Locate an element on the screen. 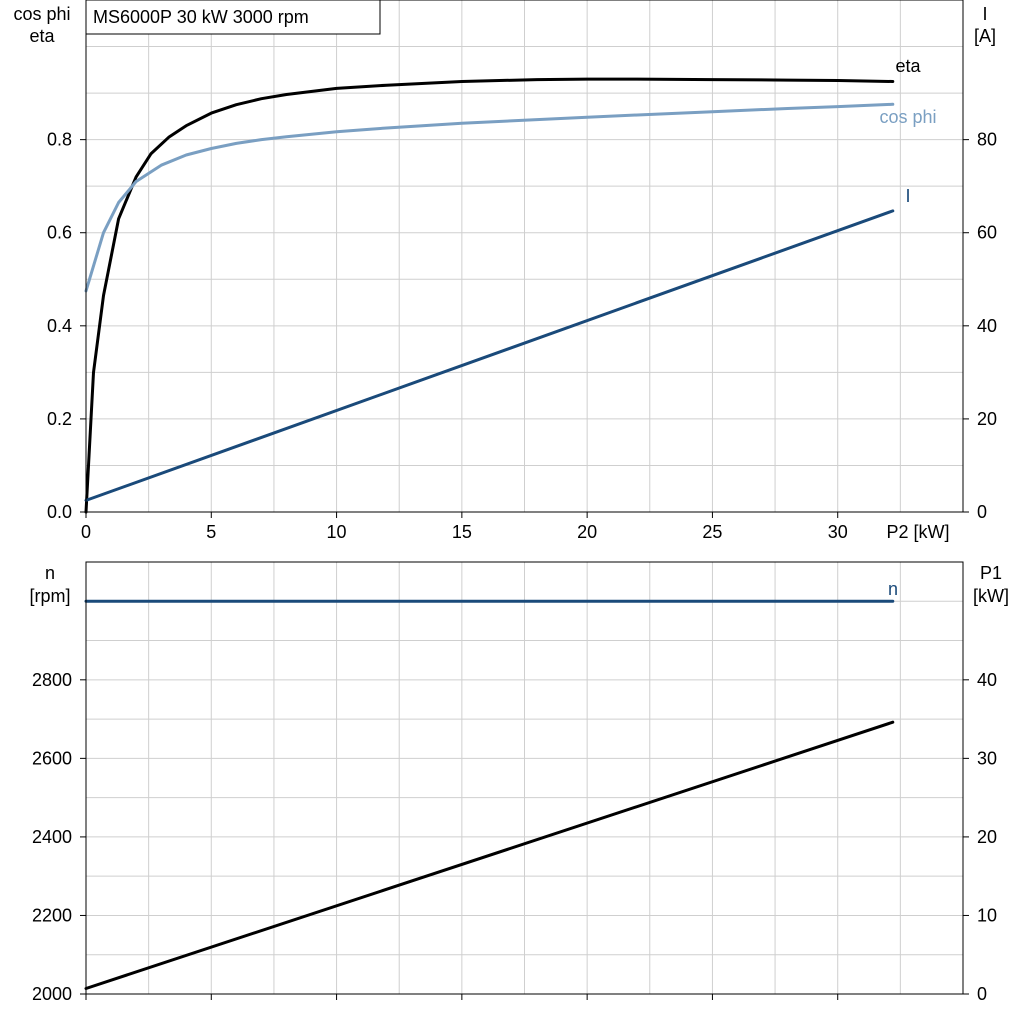  right-tick-label: 80 is located at coordinates (987, 140).